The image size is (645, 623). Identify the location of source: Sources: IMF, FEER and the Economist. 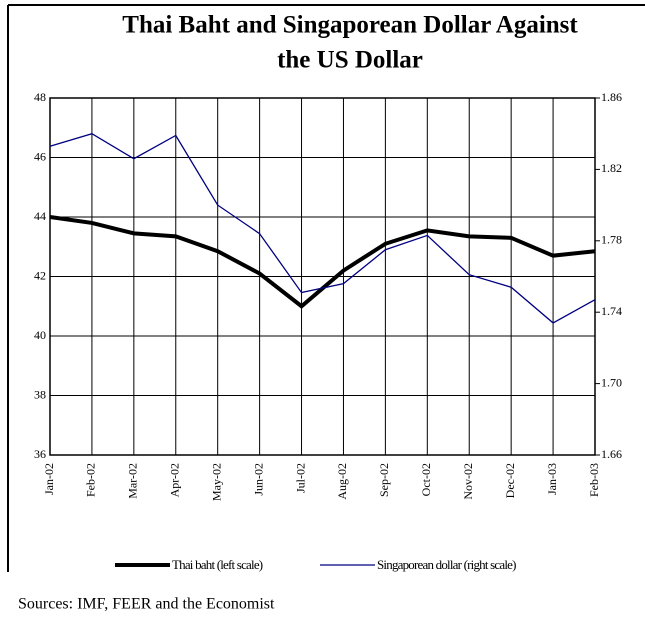
(146, 604).